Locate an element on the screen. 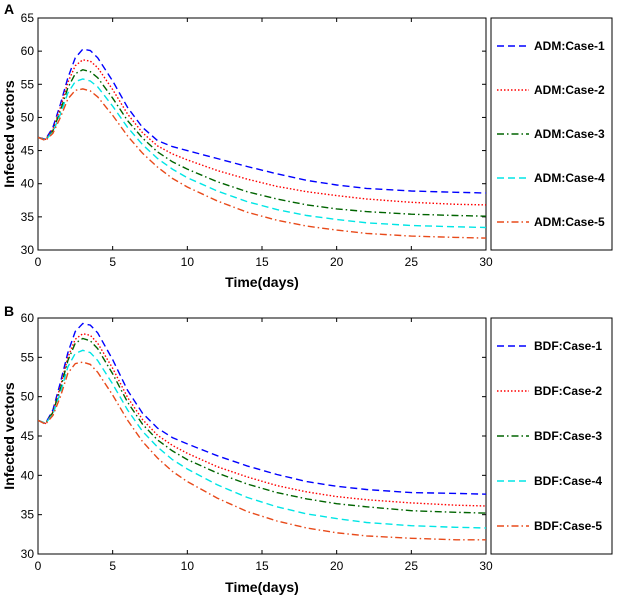 Image resolution: width=617 pixels, height=595 pixels. legend-entry-label: ADM:Case-3 is located at coordinates (569, 134).